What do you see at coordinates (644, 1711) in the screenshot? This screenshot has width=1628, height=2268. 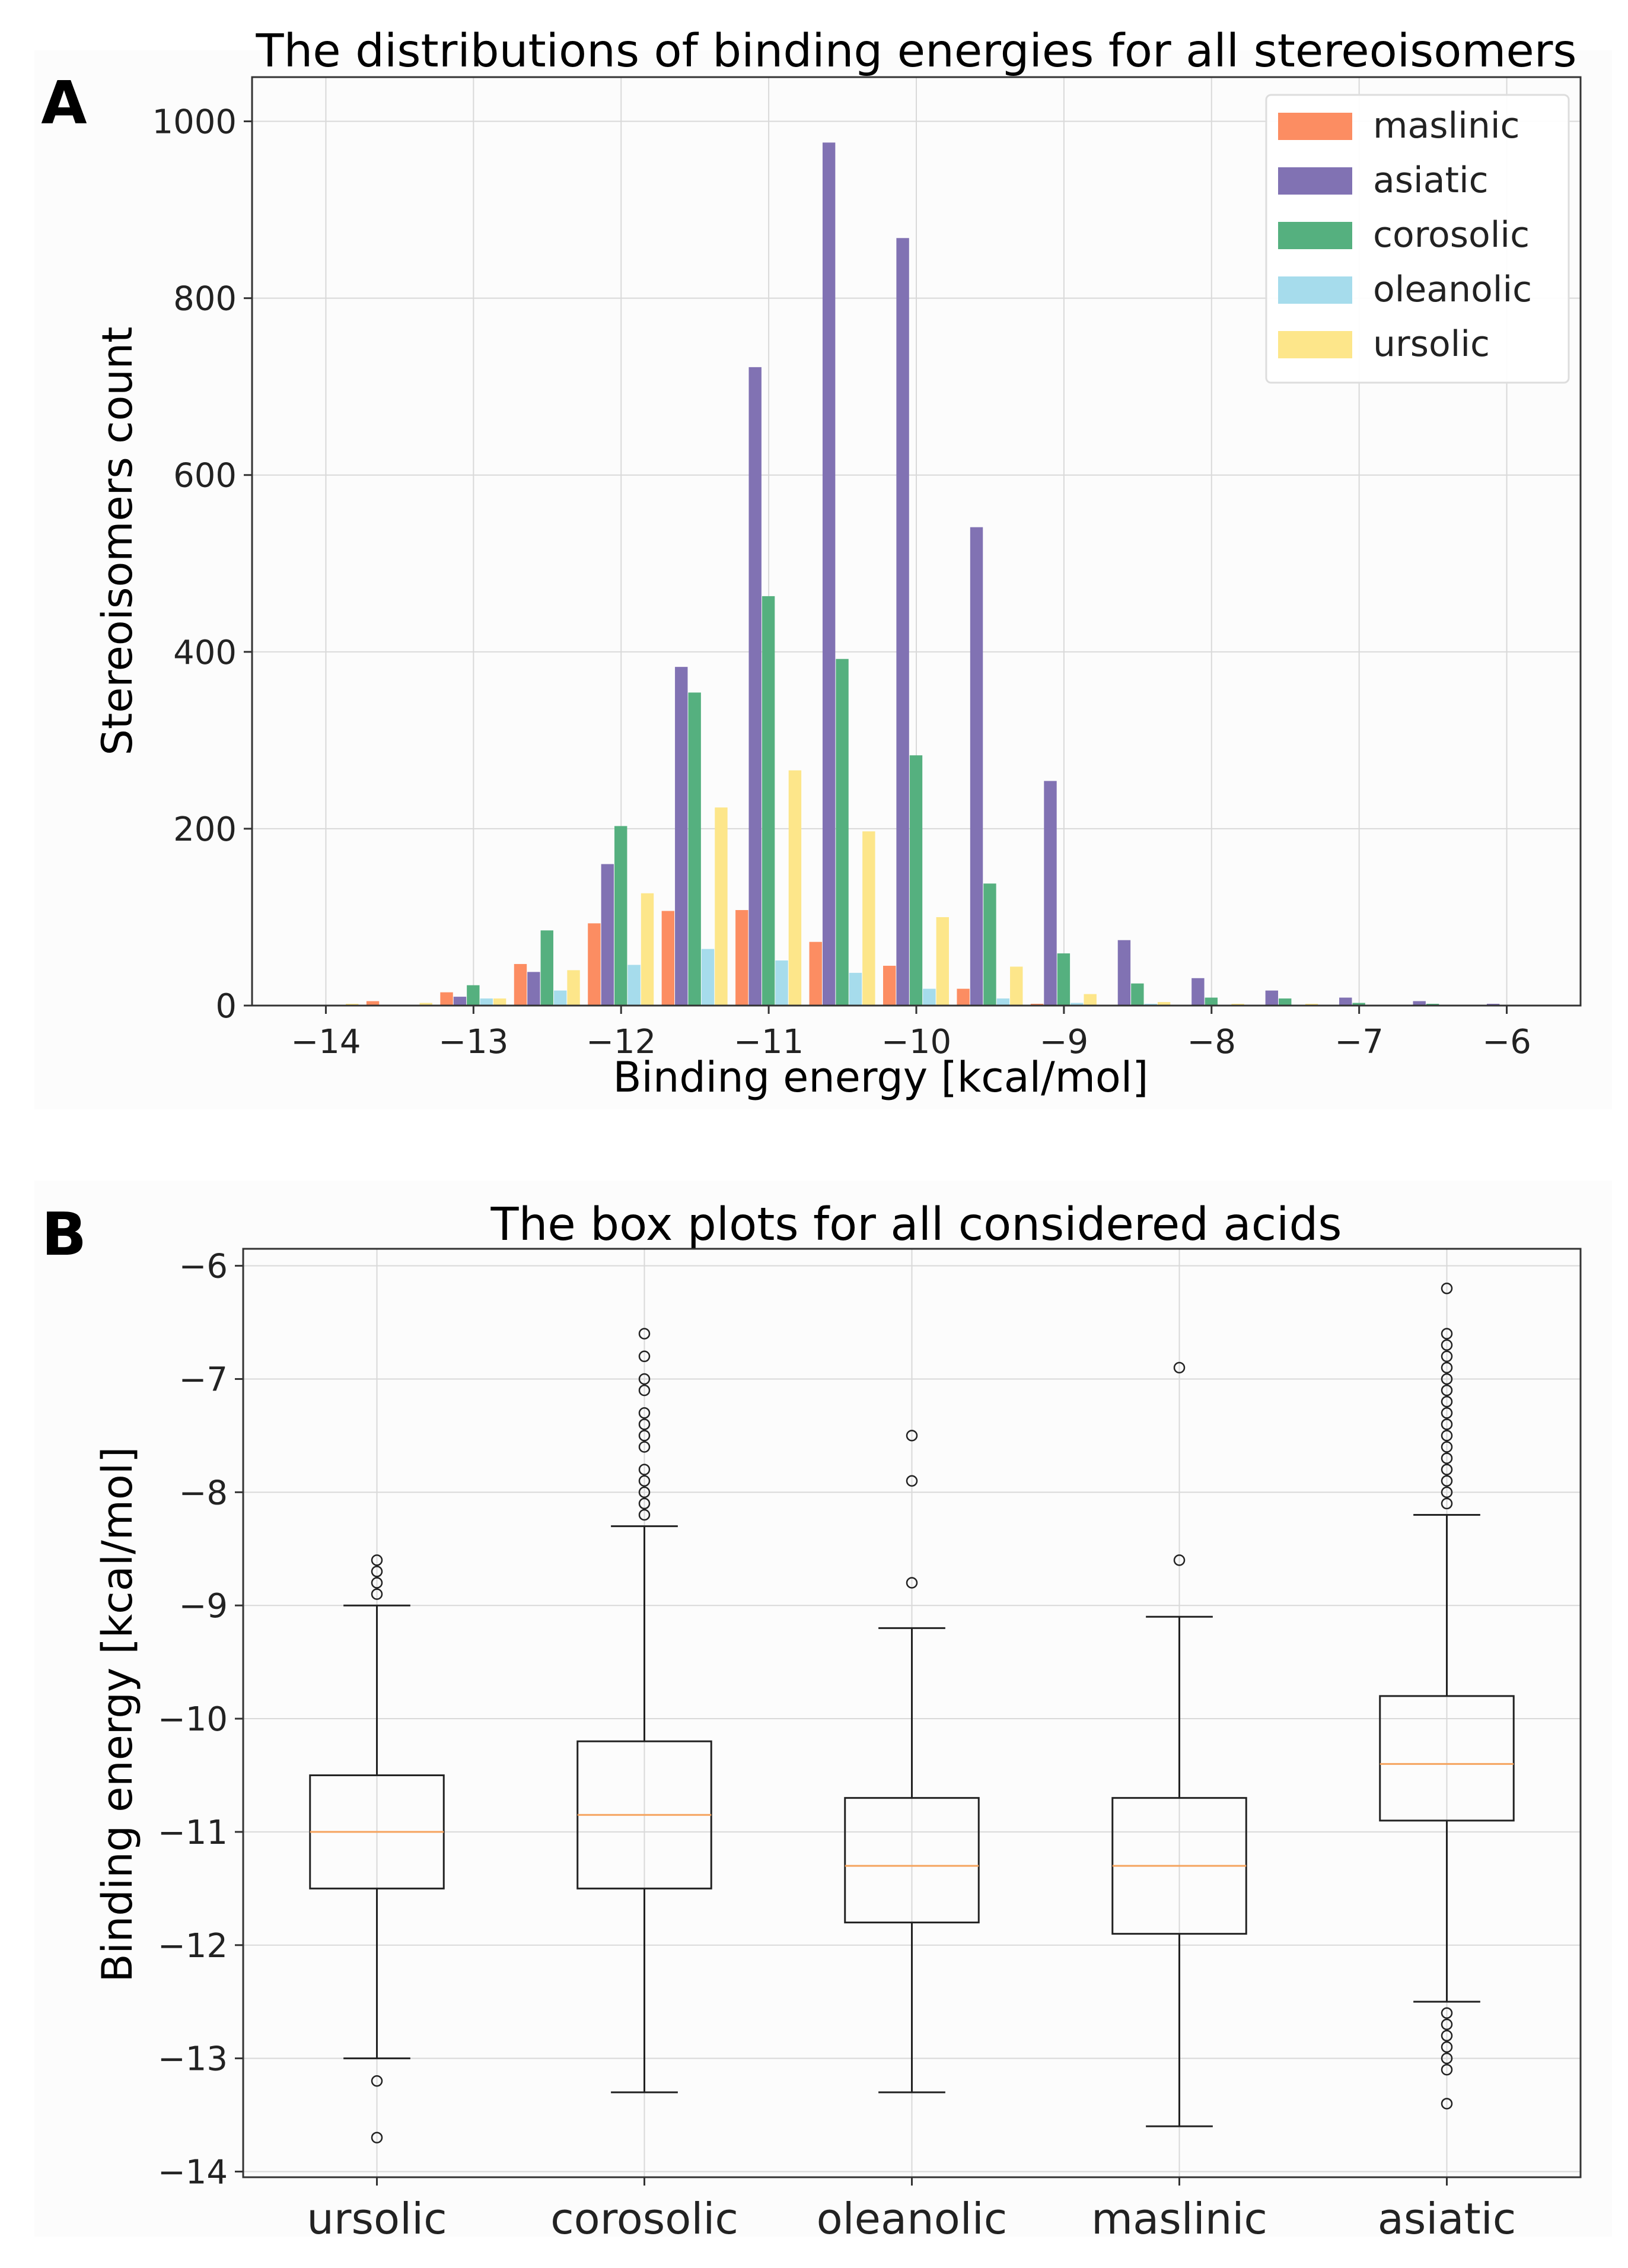 I see `boxplot-corosolic` at bounding box center [644, 1711].